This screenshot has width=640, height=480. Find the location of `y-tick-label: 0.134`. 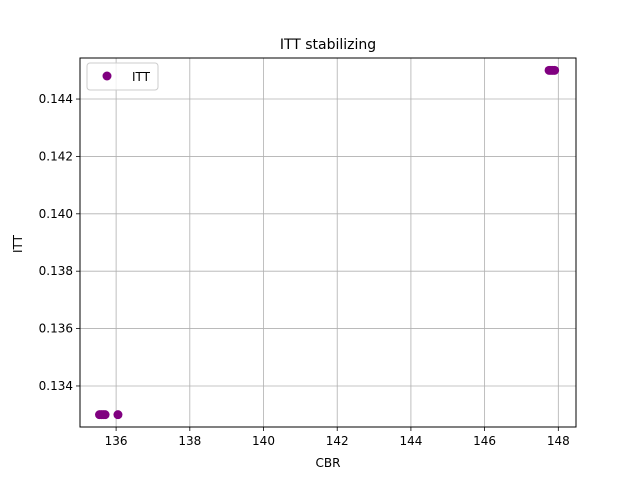

y-tick-label: 0.134 is located at coordinates (56, 386).